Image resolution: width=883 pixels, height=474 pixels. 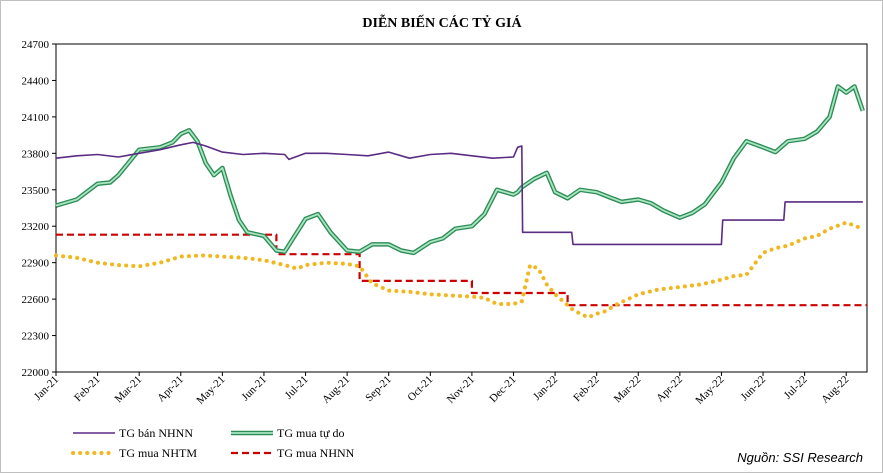 What do you see at coordinates (545, 388) in the screenshot?
I see `x-tick-label: Jan-22` at bounding box center [545, 388].